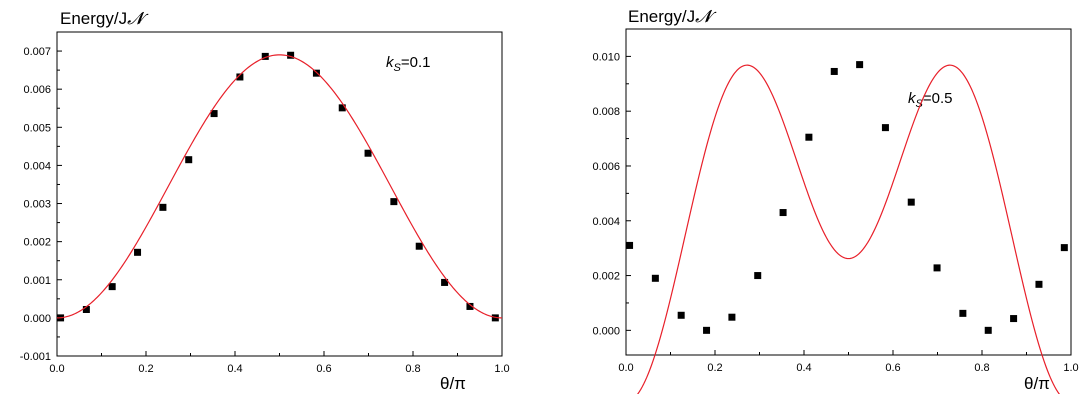  Describe the element at coordinates (37, 128) in the screenshot. I see `y-tick-label: 0.005` at that location.